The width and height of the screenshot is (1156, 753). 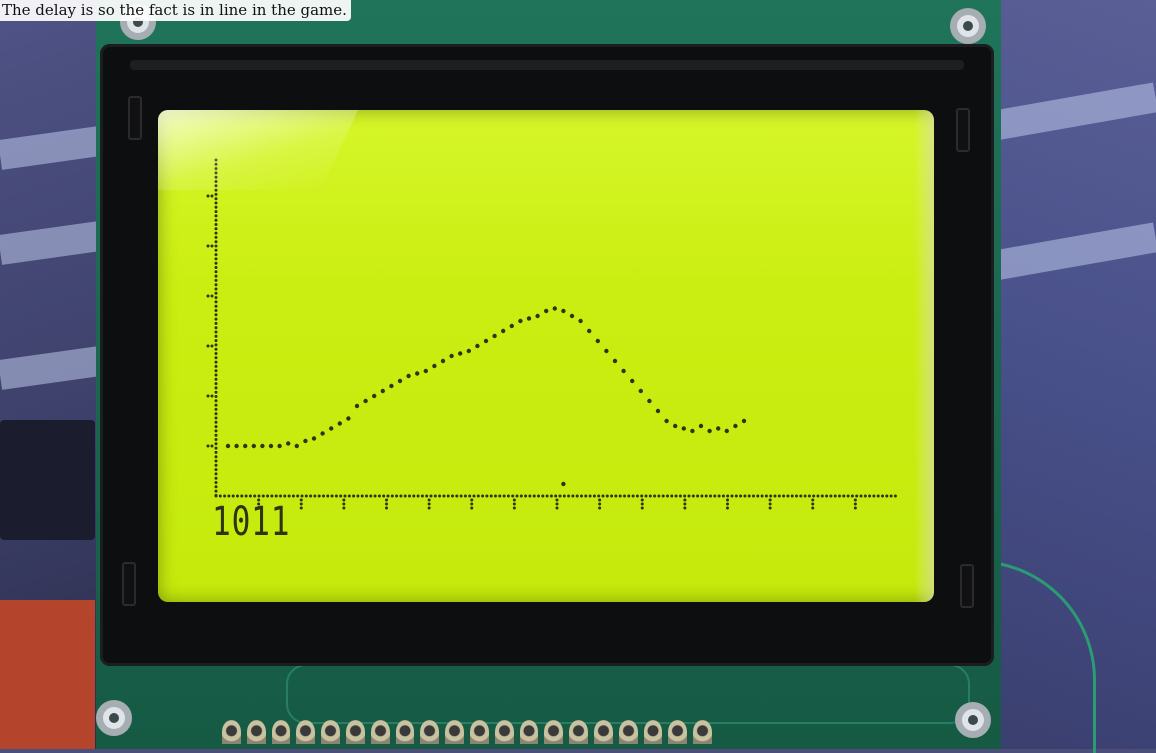 I want to click on mount-hole, so click(x=114, y=718).